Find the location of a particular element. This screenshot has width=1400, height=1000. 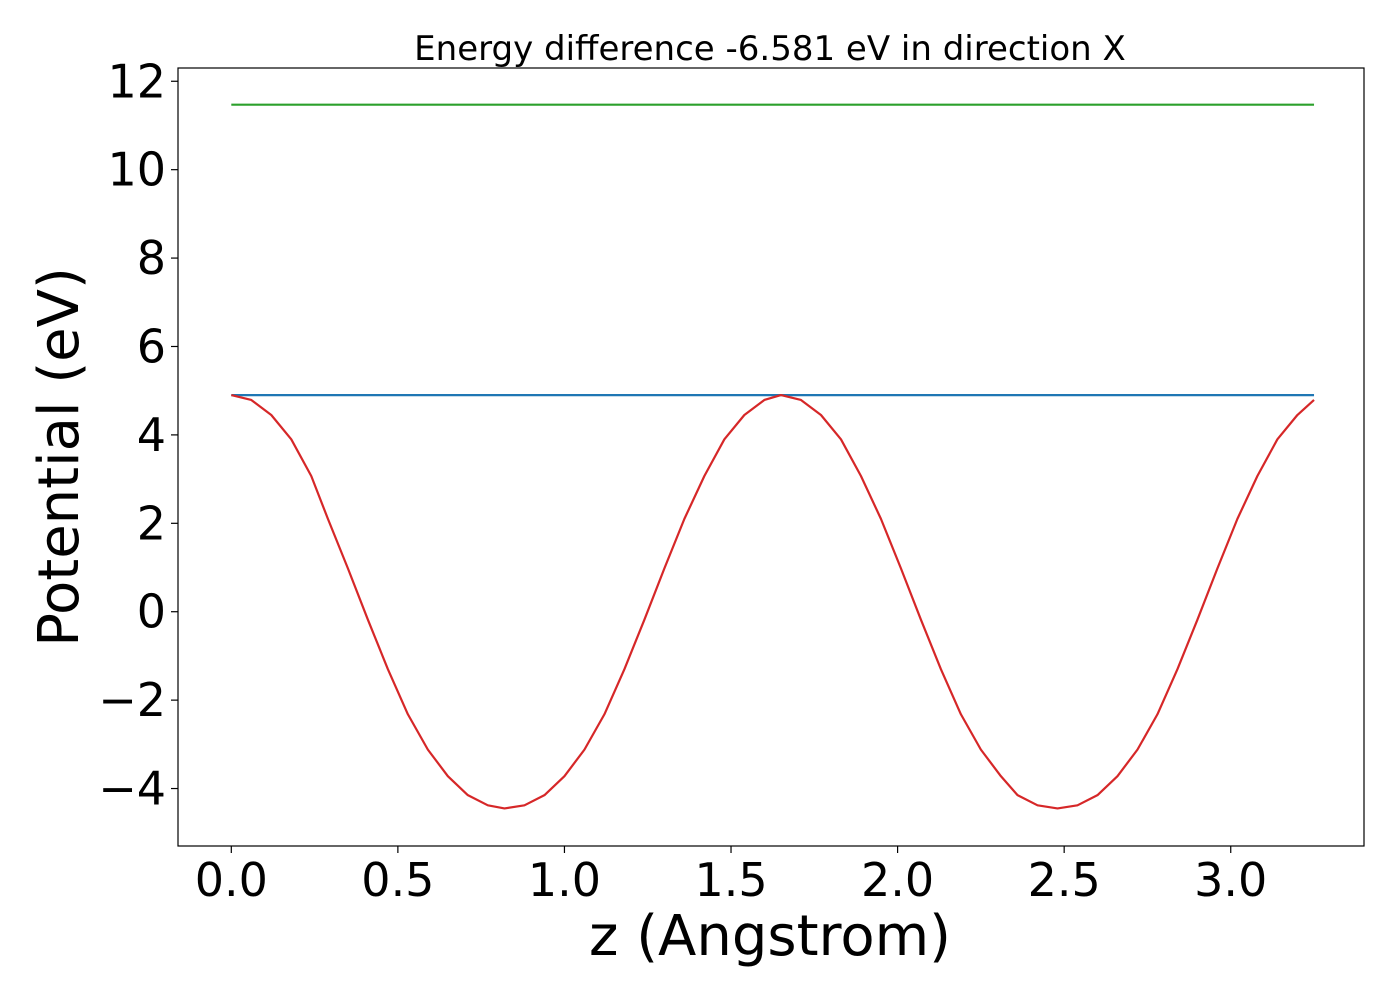

y-tick-label: −4 is located at coordinates (132, 789).